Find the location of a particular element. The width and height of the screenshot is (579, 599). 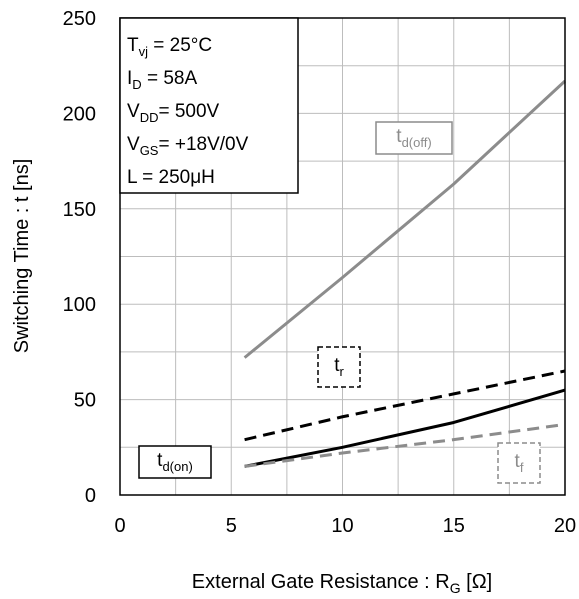

series-label-r: tr is located at coordinates (339, 367).